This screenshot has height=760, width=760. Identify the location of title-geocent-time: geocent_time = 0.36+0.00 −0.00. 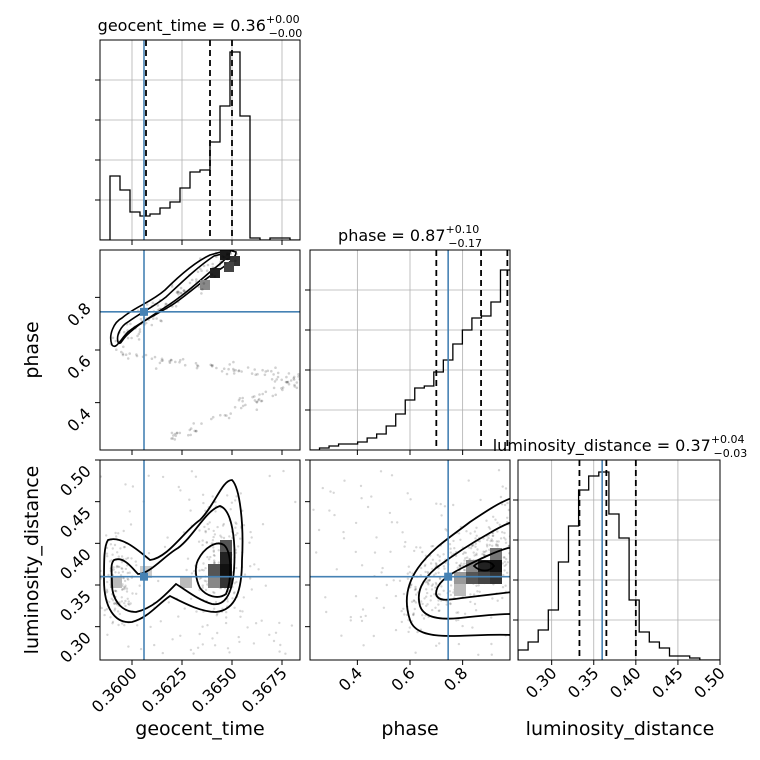
(200, 26).